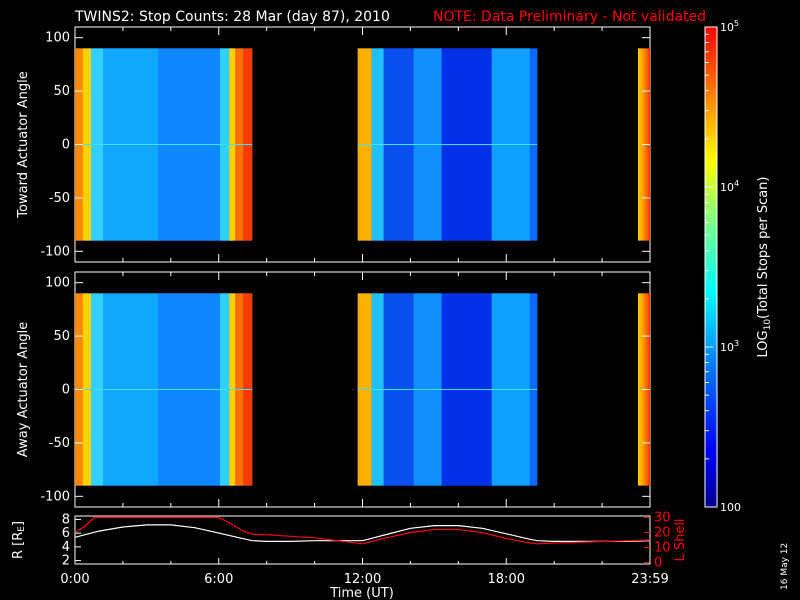 This screenshot has height=600, width=800. I want to click on orbit-lines, so click(362, 530).